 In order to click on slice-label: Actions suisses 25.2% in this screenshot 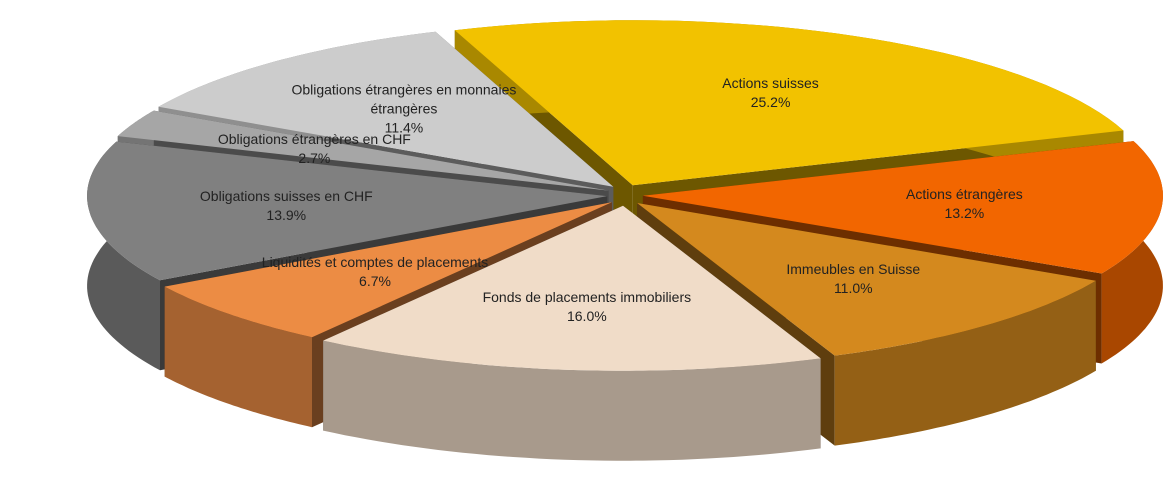, I will do `click(770, 93)`.